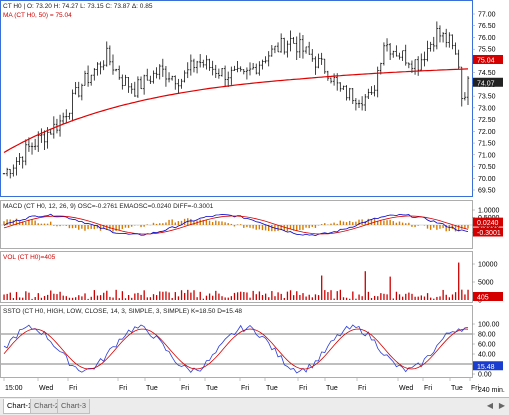  Describe the element at coordinates (490, 405) in the screenshot. I see `scroll-left-arrow: ◀` at that location.